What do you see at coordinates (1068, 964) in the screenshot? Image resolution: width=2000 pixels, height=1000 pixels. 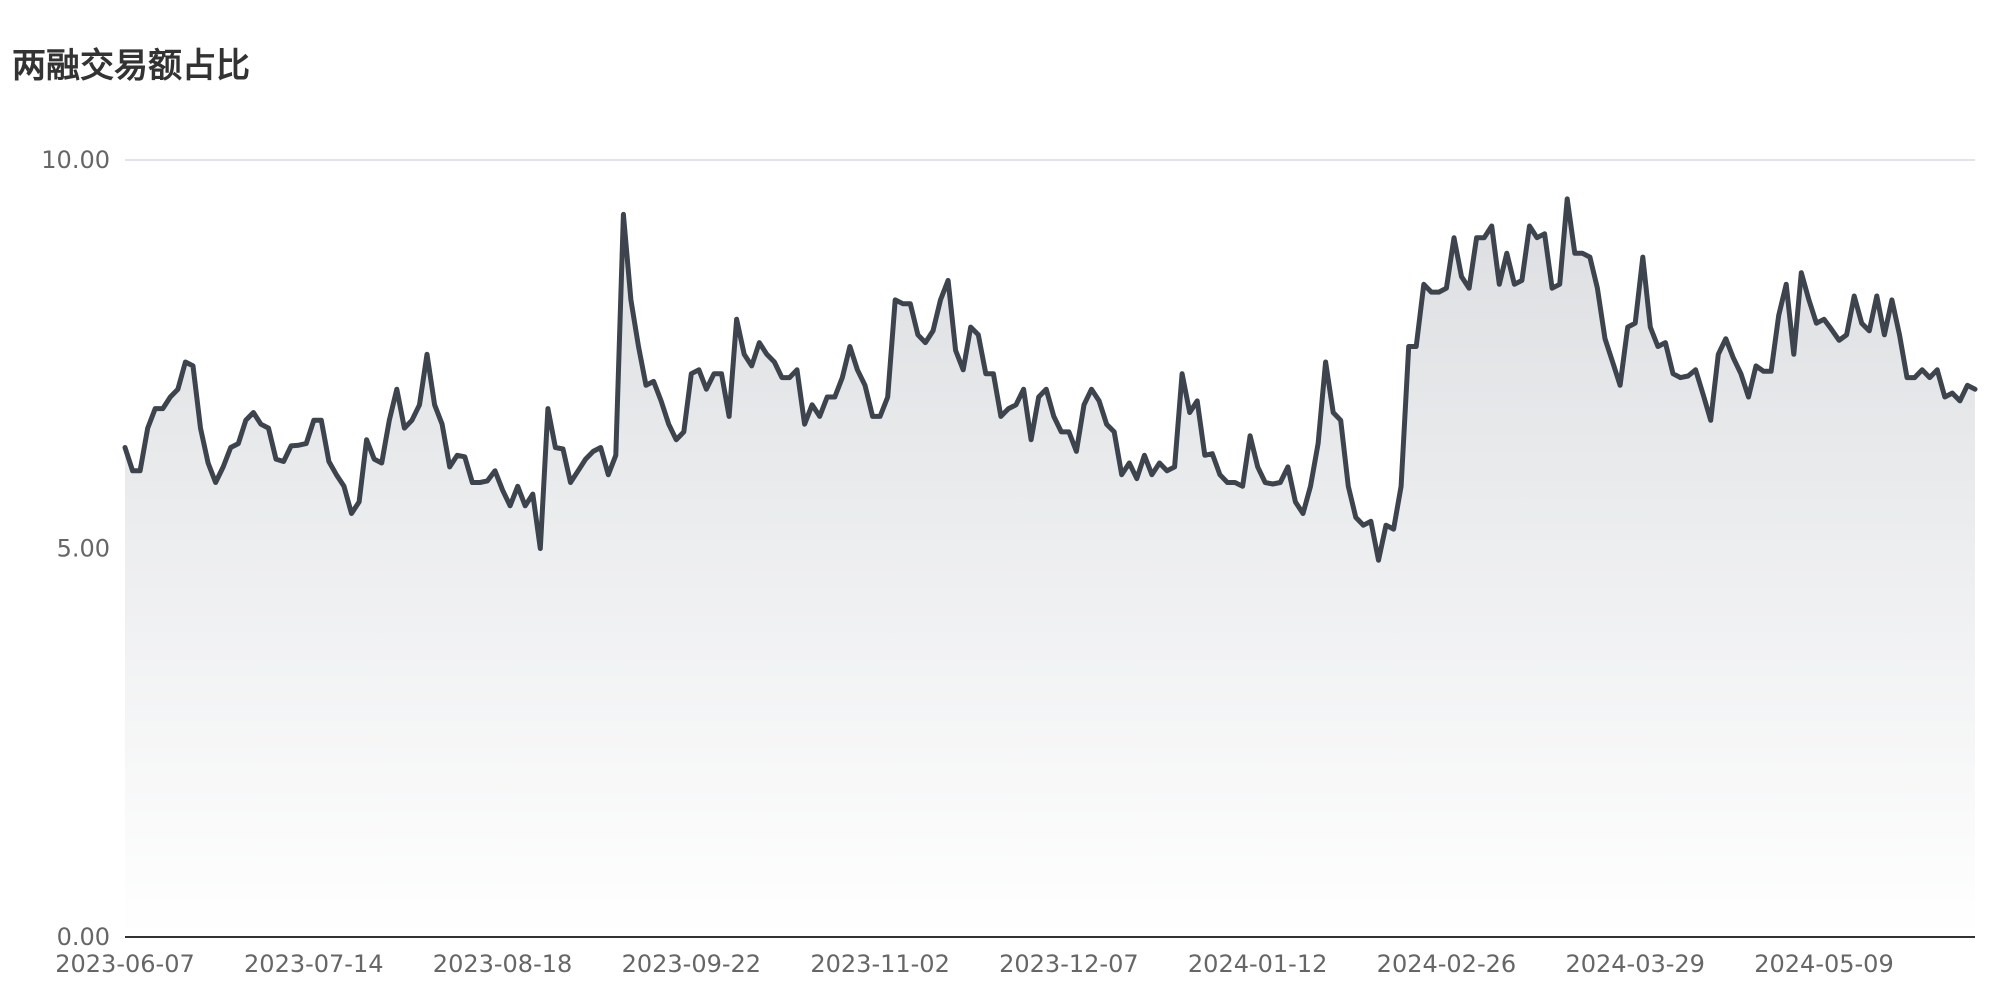 I see `x-tick-label: 2023-12-07` at bounding box center [1068, 964].